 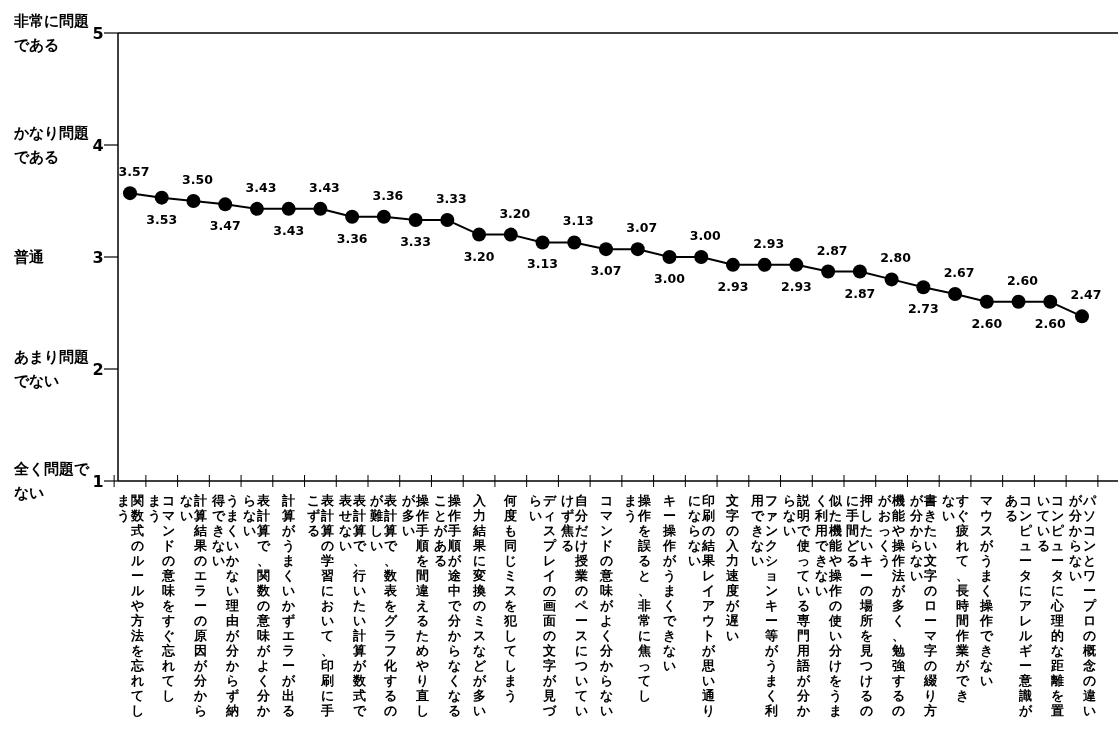 What do you see at coordinates (1082, 605) in the screenshot?
I see `category-label: パソコンとワープロの概念の違いが分からない` at bounding box center [1082, 605].